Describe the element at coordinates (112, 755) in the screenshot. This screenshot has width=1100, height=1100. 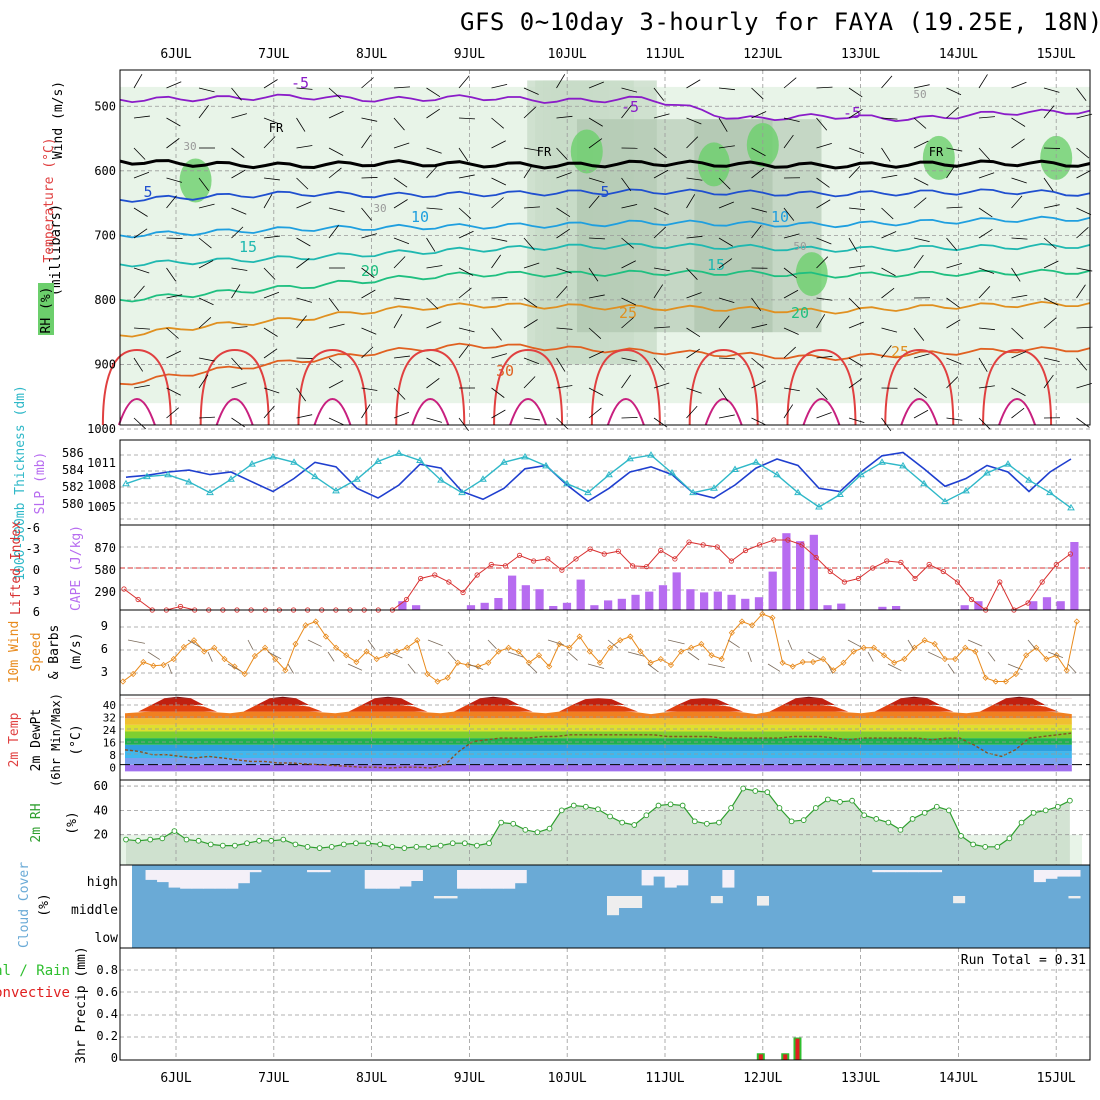
I see `temp-tick-label: 8` at that location.